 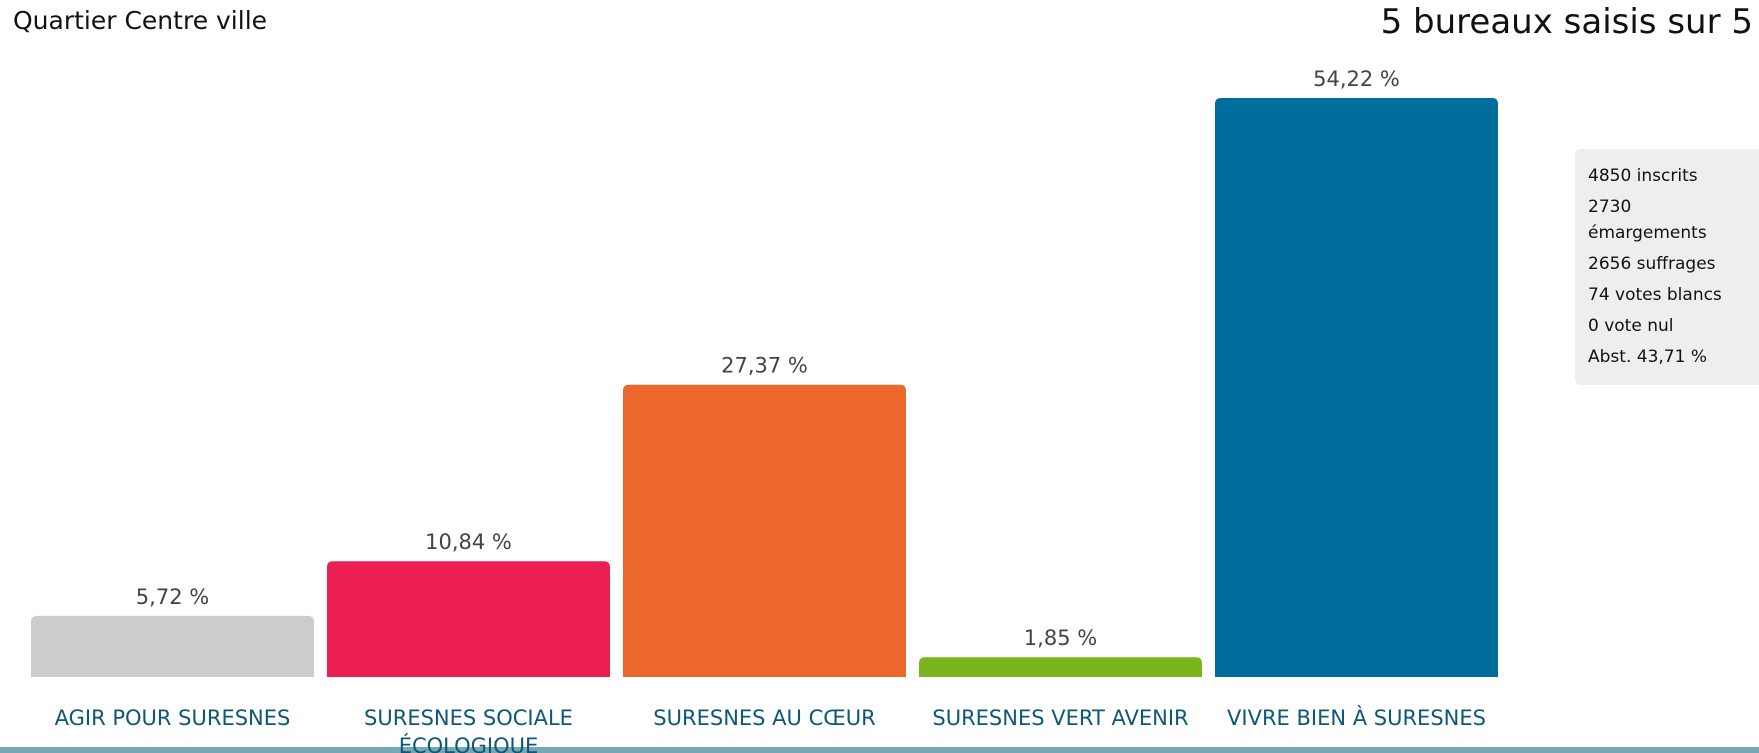 What do you see at coordinates (468, 729) in the screenshot?
I see `category-label: SURESNES SOCIALE ÉCOLOGIQUE` at bounding box center [468, 729].